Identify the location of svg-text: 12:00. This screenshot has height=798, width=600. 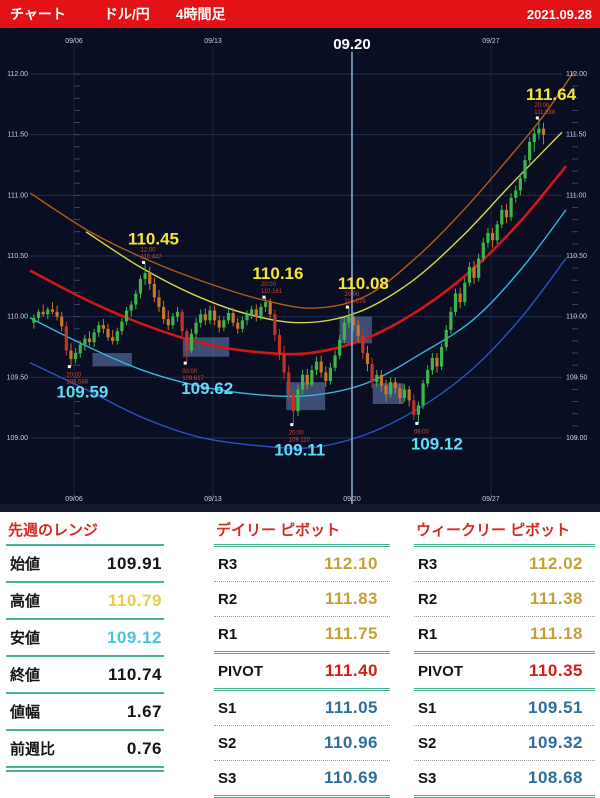
(148, 250).